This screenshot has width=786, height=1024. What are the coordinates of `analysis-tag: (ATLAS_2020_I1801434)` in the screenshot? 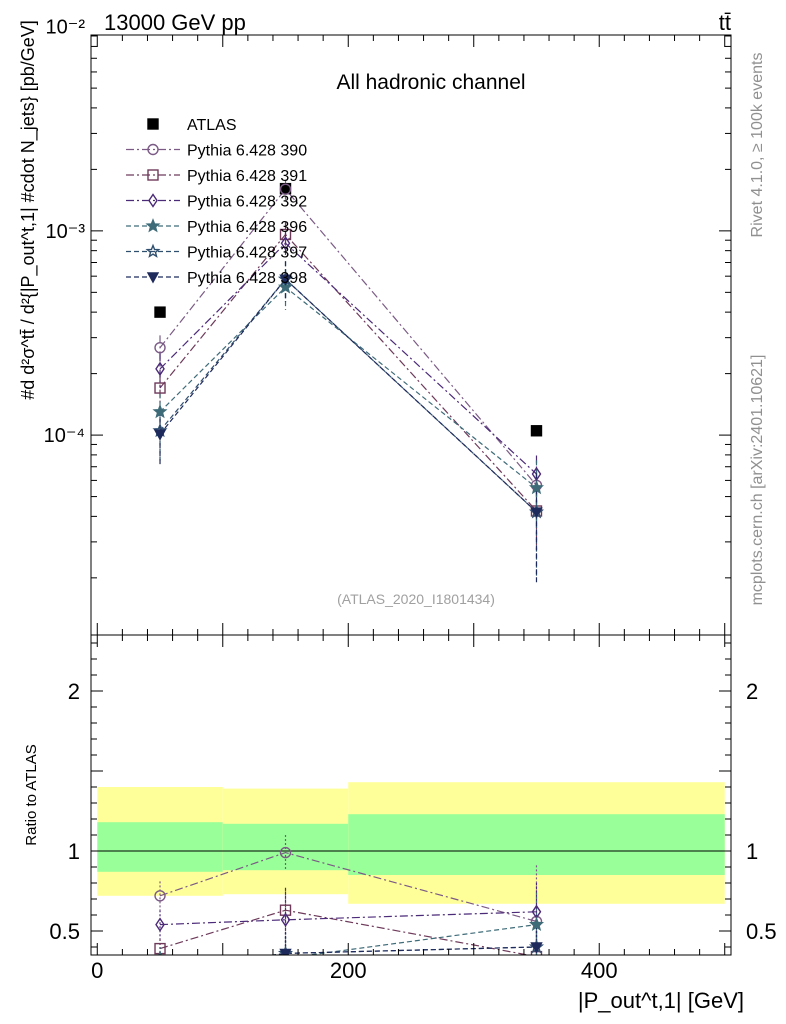 It's located at (416, 599).